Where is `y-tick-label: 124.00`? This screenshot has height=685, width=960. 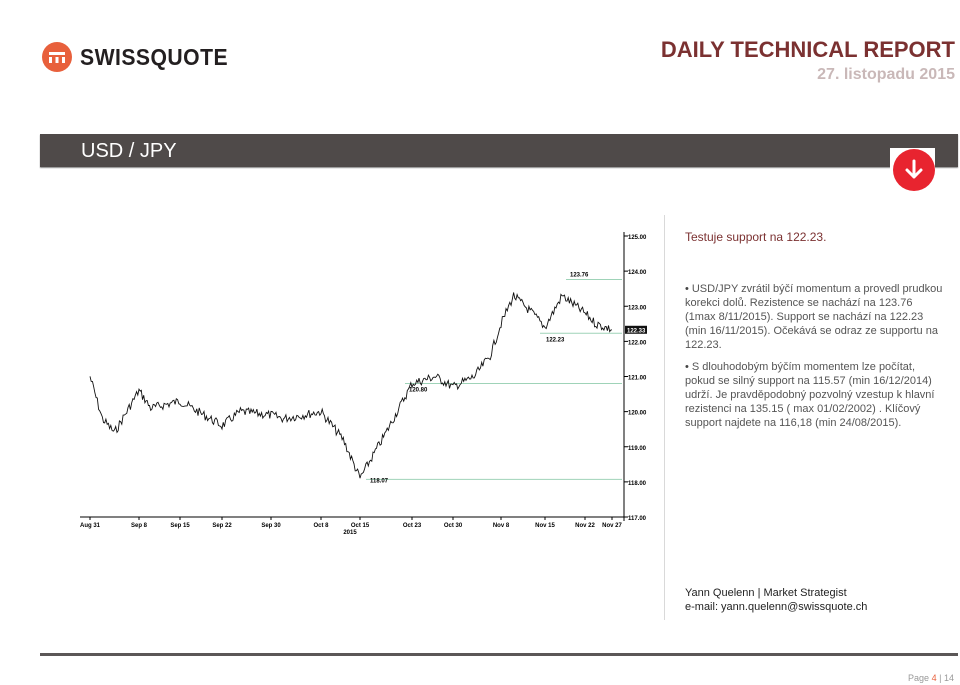 y-tick-label: 124.00 is located at coordinates (637, 273).